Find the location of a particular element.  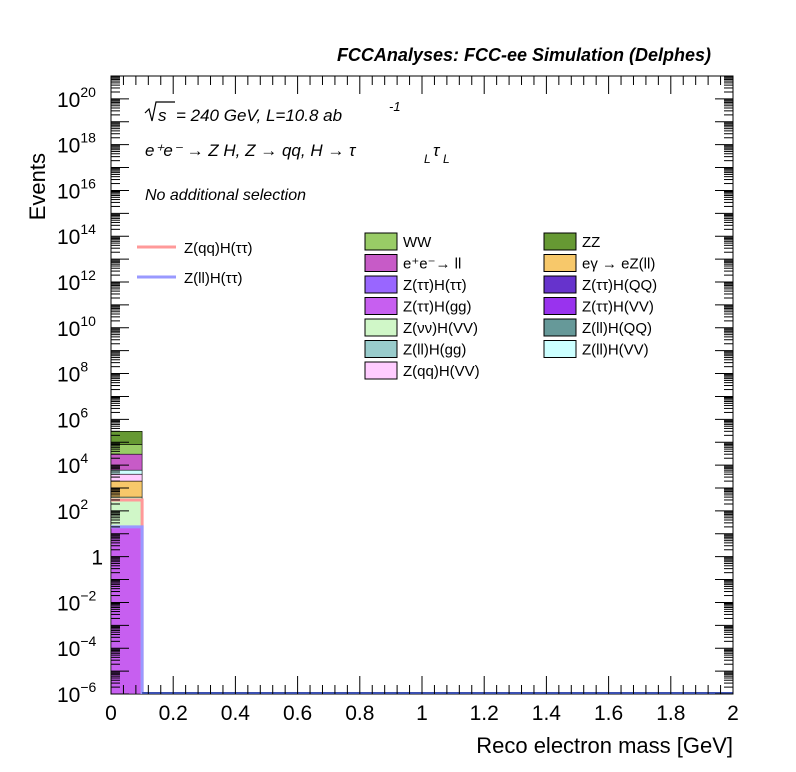

chart-title: FCCAnalyses: FCC-ee Simulation (Delphes) is located at coordinates (524, 55).